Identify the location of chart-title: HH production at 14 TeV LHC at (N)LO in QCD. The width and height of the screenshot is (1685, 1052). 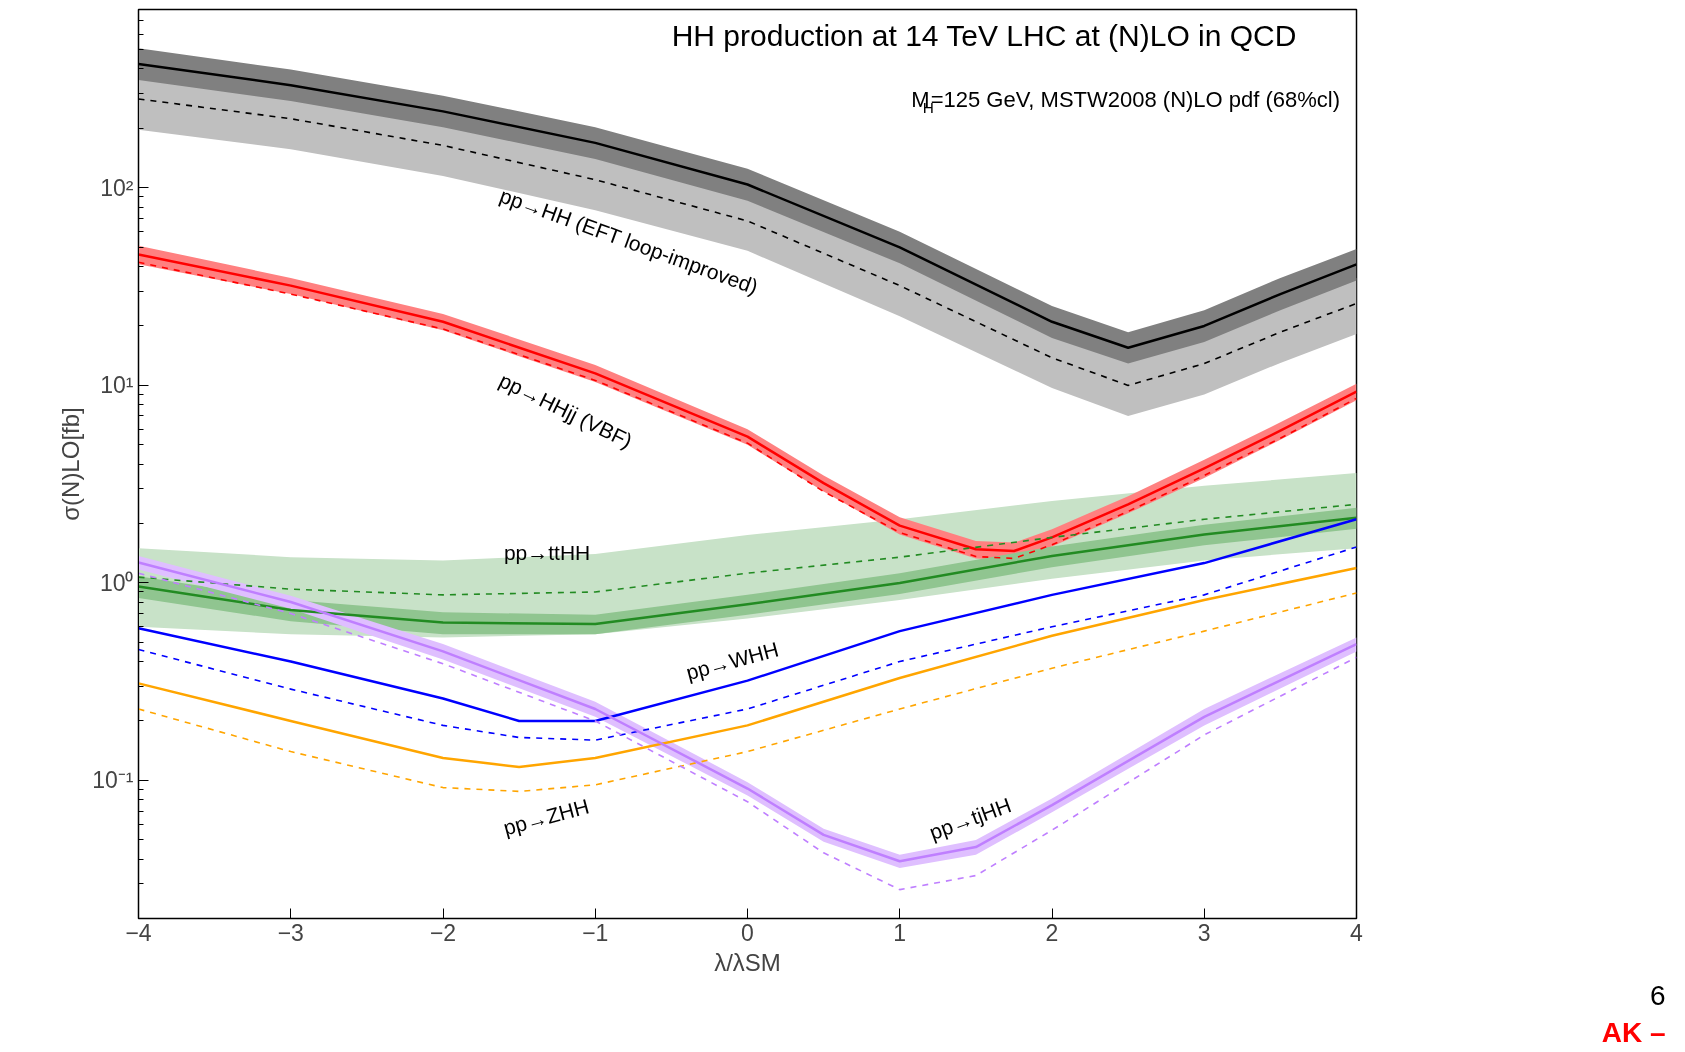
(984, 35).